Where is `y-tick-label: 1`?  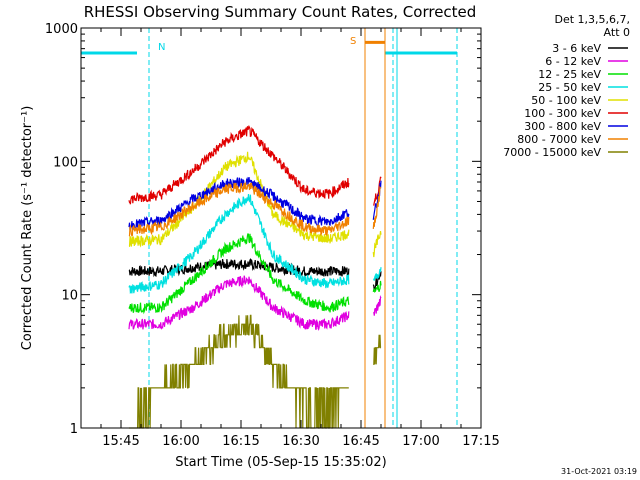 y-tick-label: 1 is located at coordinates (74, 429).